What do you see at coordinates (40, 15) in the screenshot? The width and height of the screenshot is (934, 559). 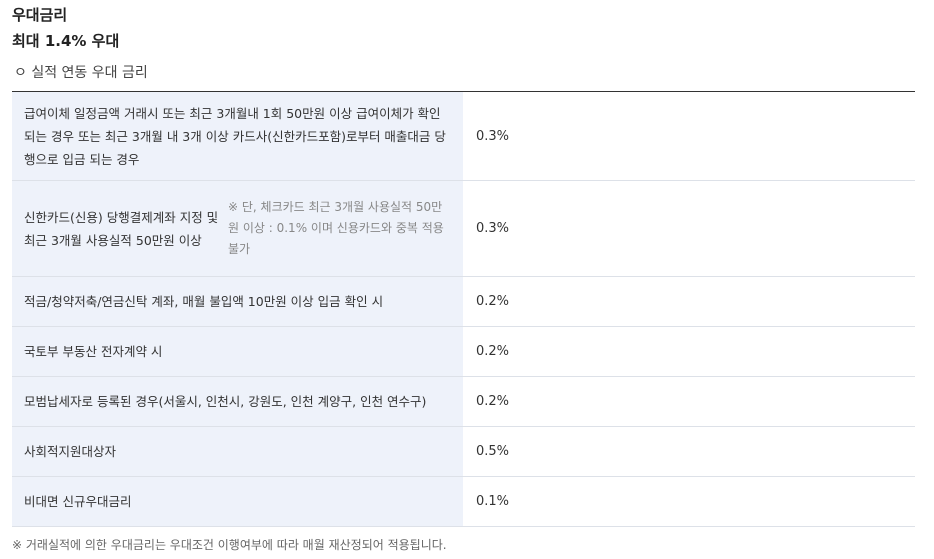 I see `title: 우대금리` at bounding box center [40, 15].